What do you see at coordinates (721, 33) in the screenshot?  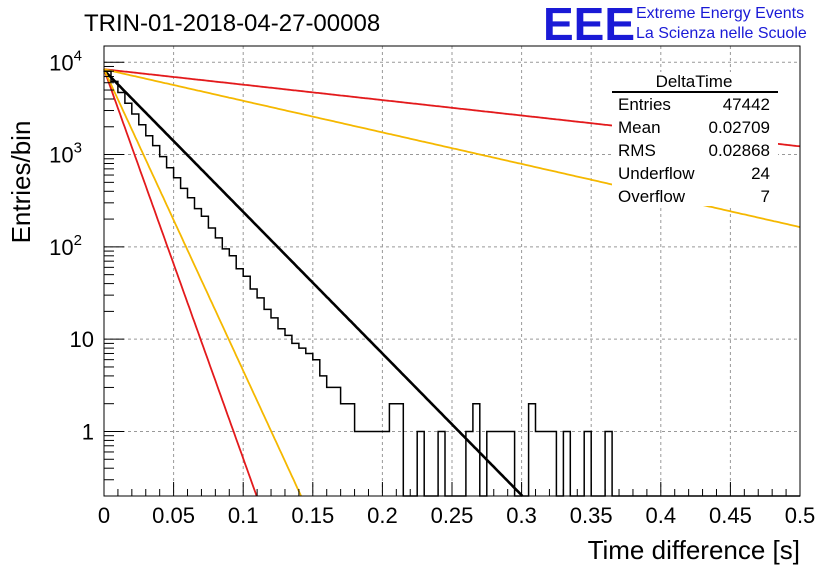 I see `logo-line-2: La Scienza nelle Scuole` at bounding box center [721, 33].